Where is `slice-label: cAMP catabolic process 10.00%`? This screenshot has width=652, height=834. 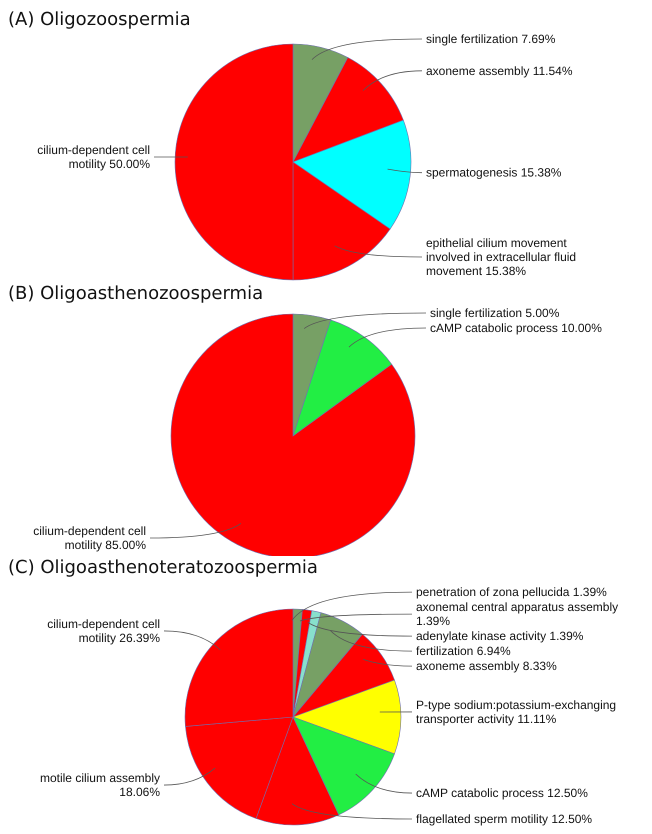
slice-label: cAMP catabolic process 10.00% is located at coordinates (516, 328).